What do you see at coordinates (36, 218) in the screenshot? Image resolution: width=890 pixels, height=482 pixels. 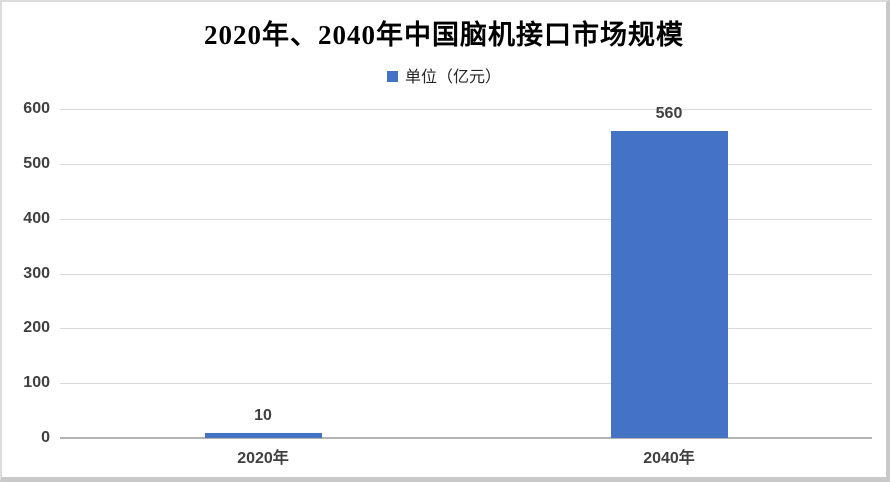 I see `y-tick-label-4: 400` at bounding box center [36, 218].